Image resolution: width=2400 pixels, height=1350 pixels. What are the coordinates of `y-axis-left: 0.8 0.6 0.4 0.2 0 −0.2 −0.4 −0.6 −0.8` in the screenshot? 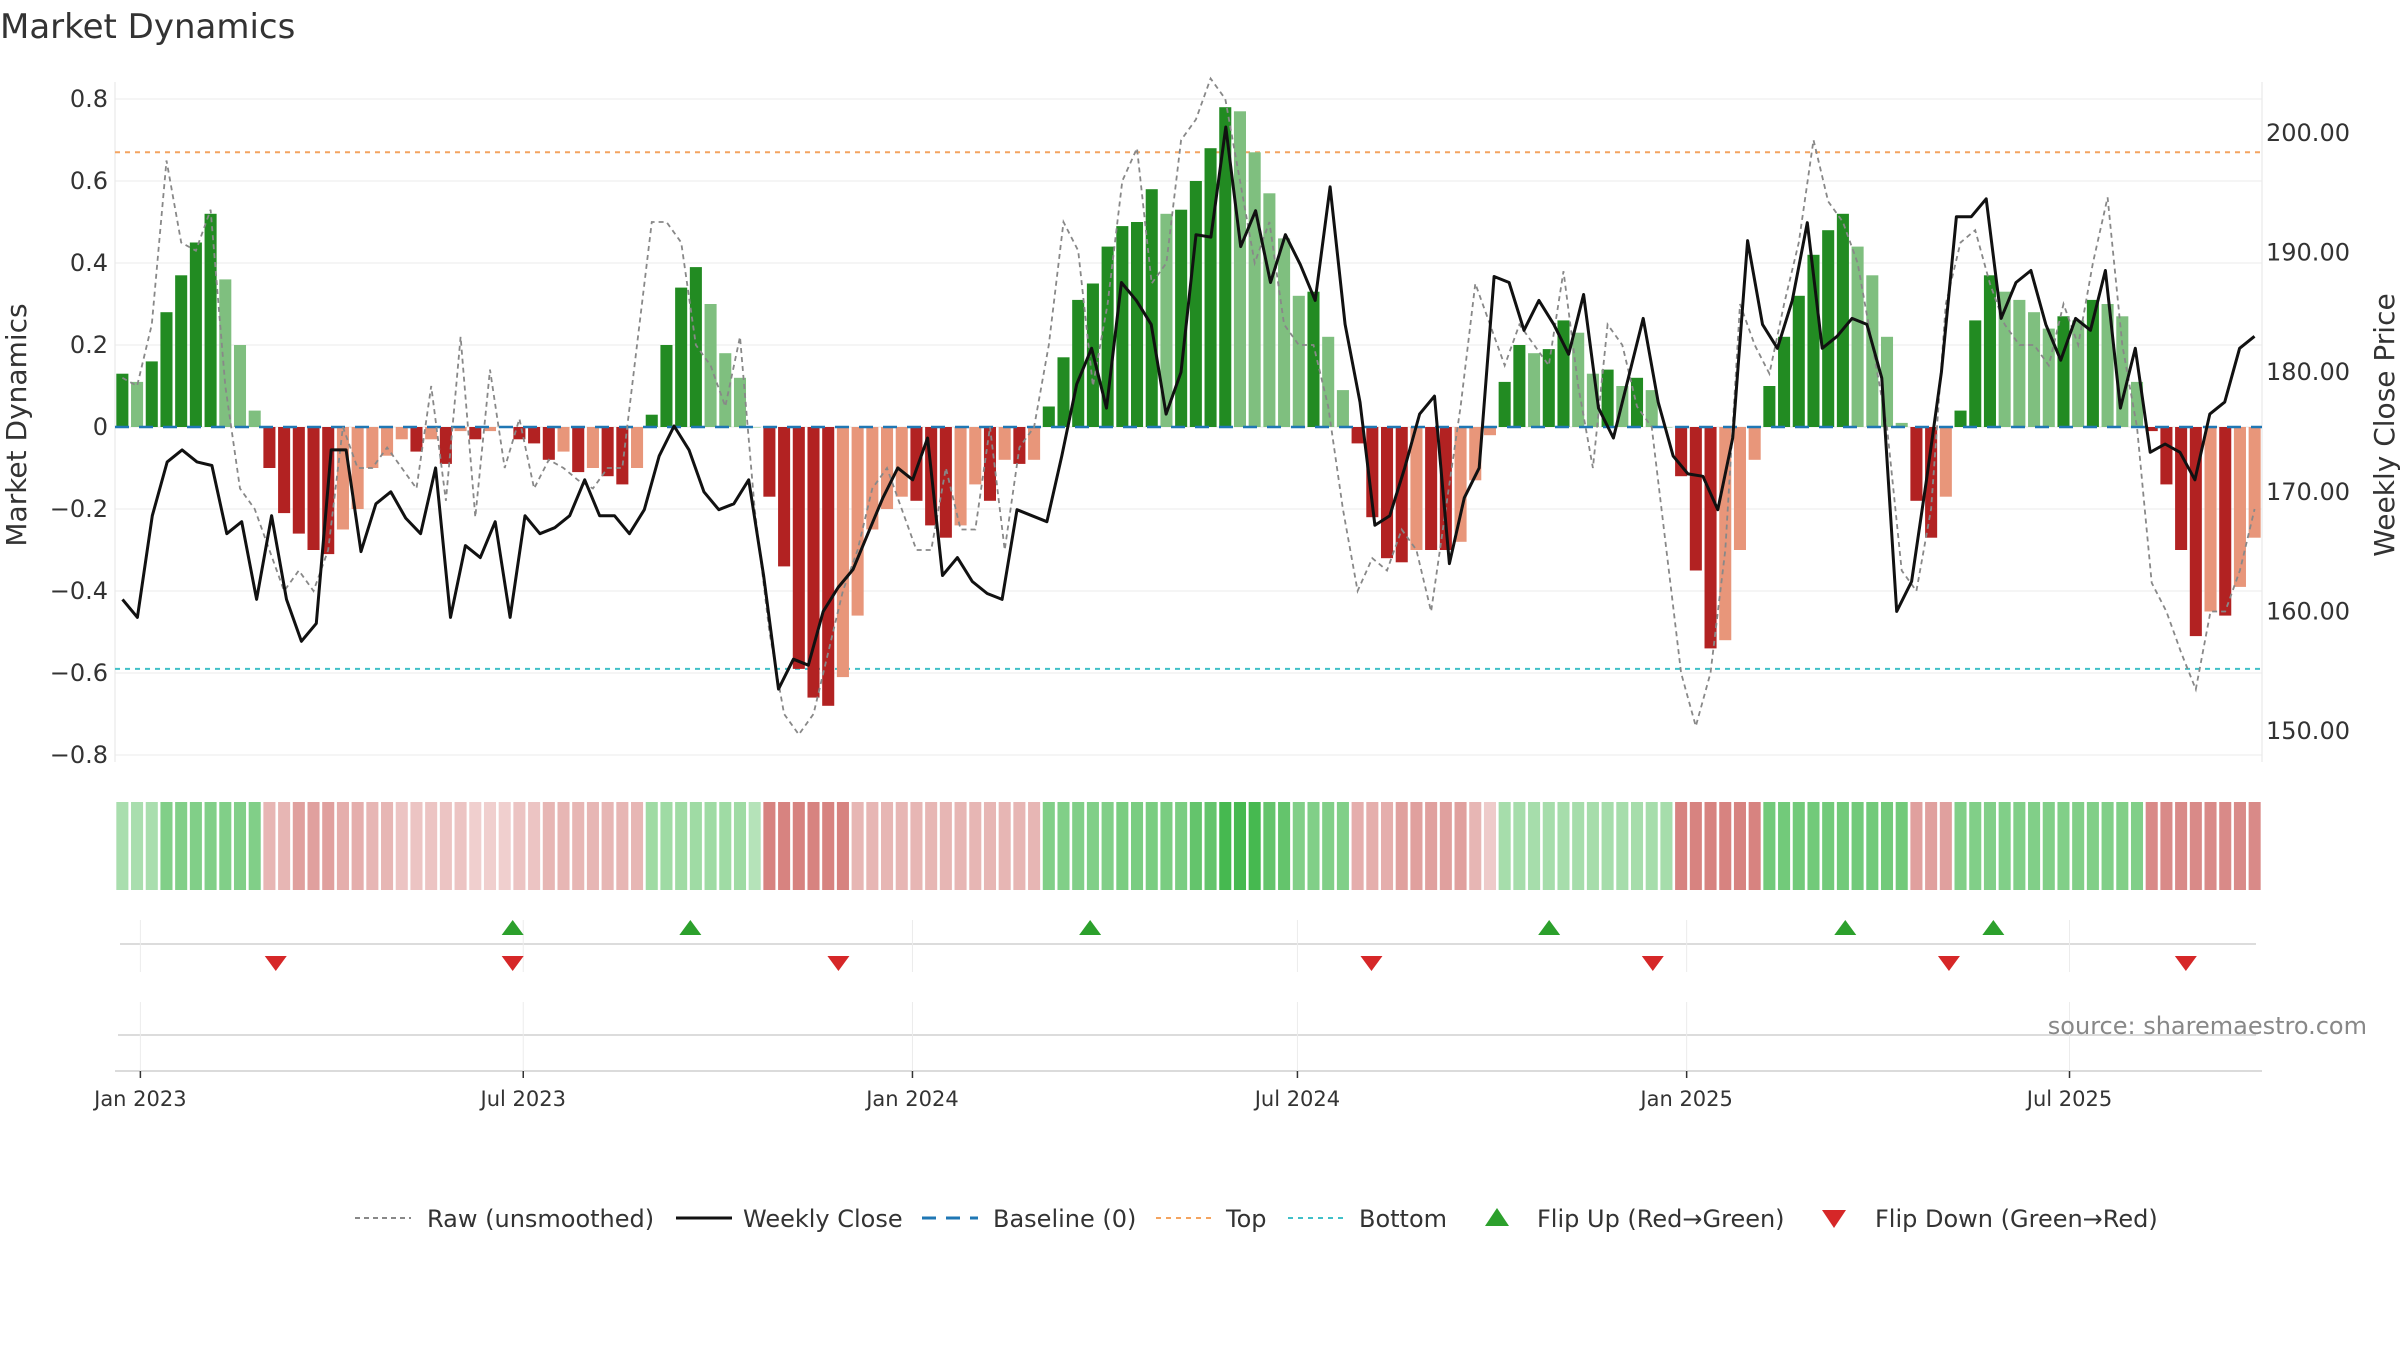 It's located at (79, 427).